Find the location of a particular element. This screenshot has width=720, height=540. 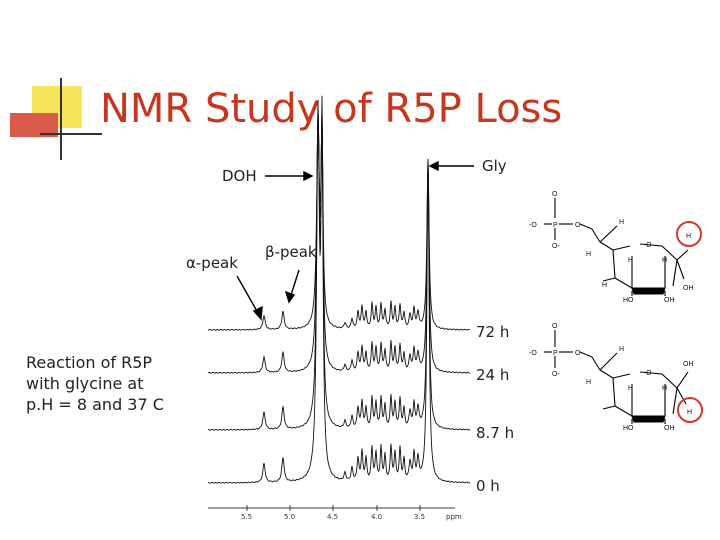

structure-bottom-labels: O -O P O O- H O OH H H H HO OH H is located at coordinates (611, 377).